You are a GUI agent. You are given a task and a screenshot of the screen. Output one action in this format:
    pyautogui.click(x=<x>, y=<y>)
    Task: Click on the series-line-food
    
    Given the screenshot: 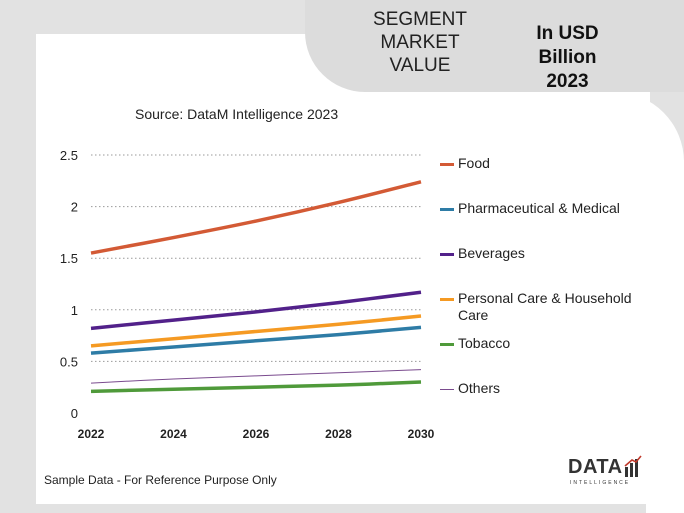 What is the action you would take?
    pyautogui.click(x=256, y=217)
    